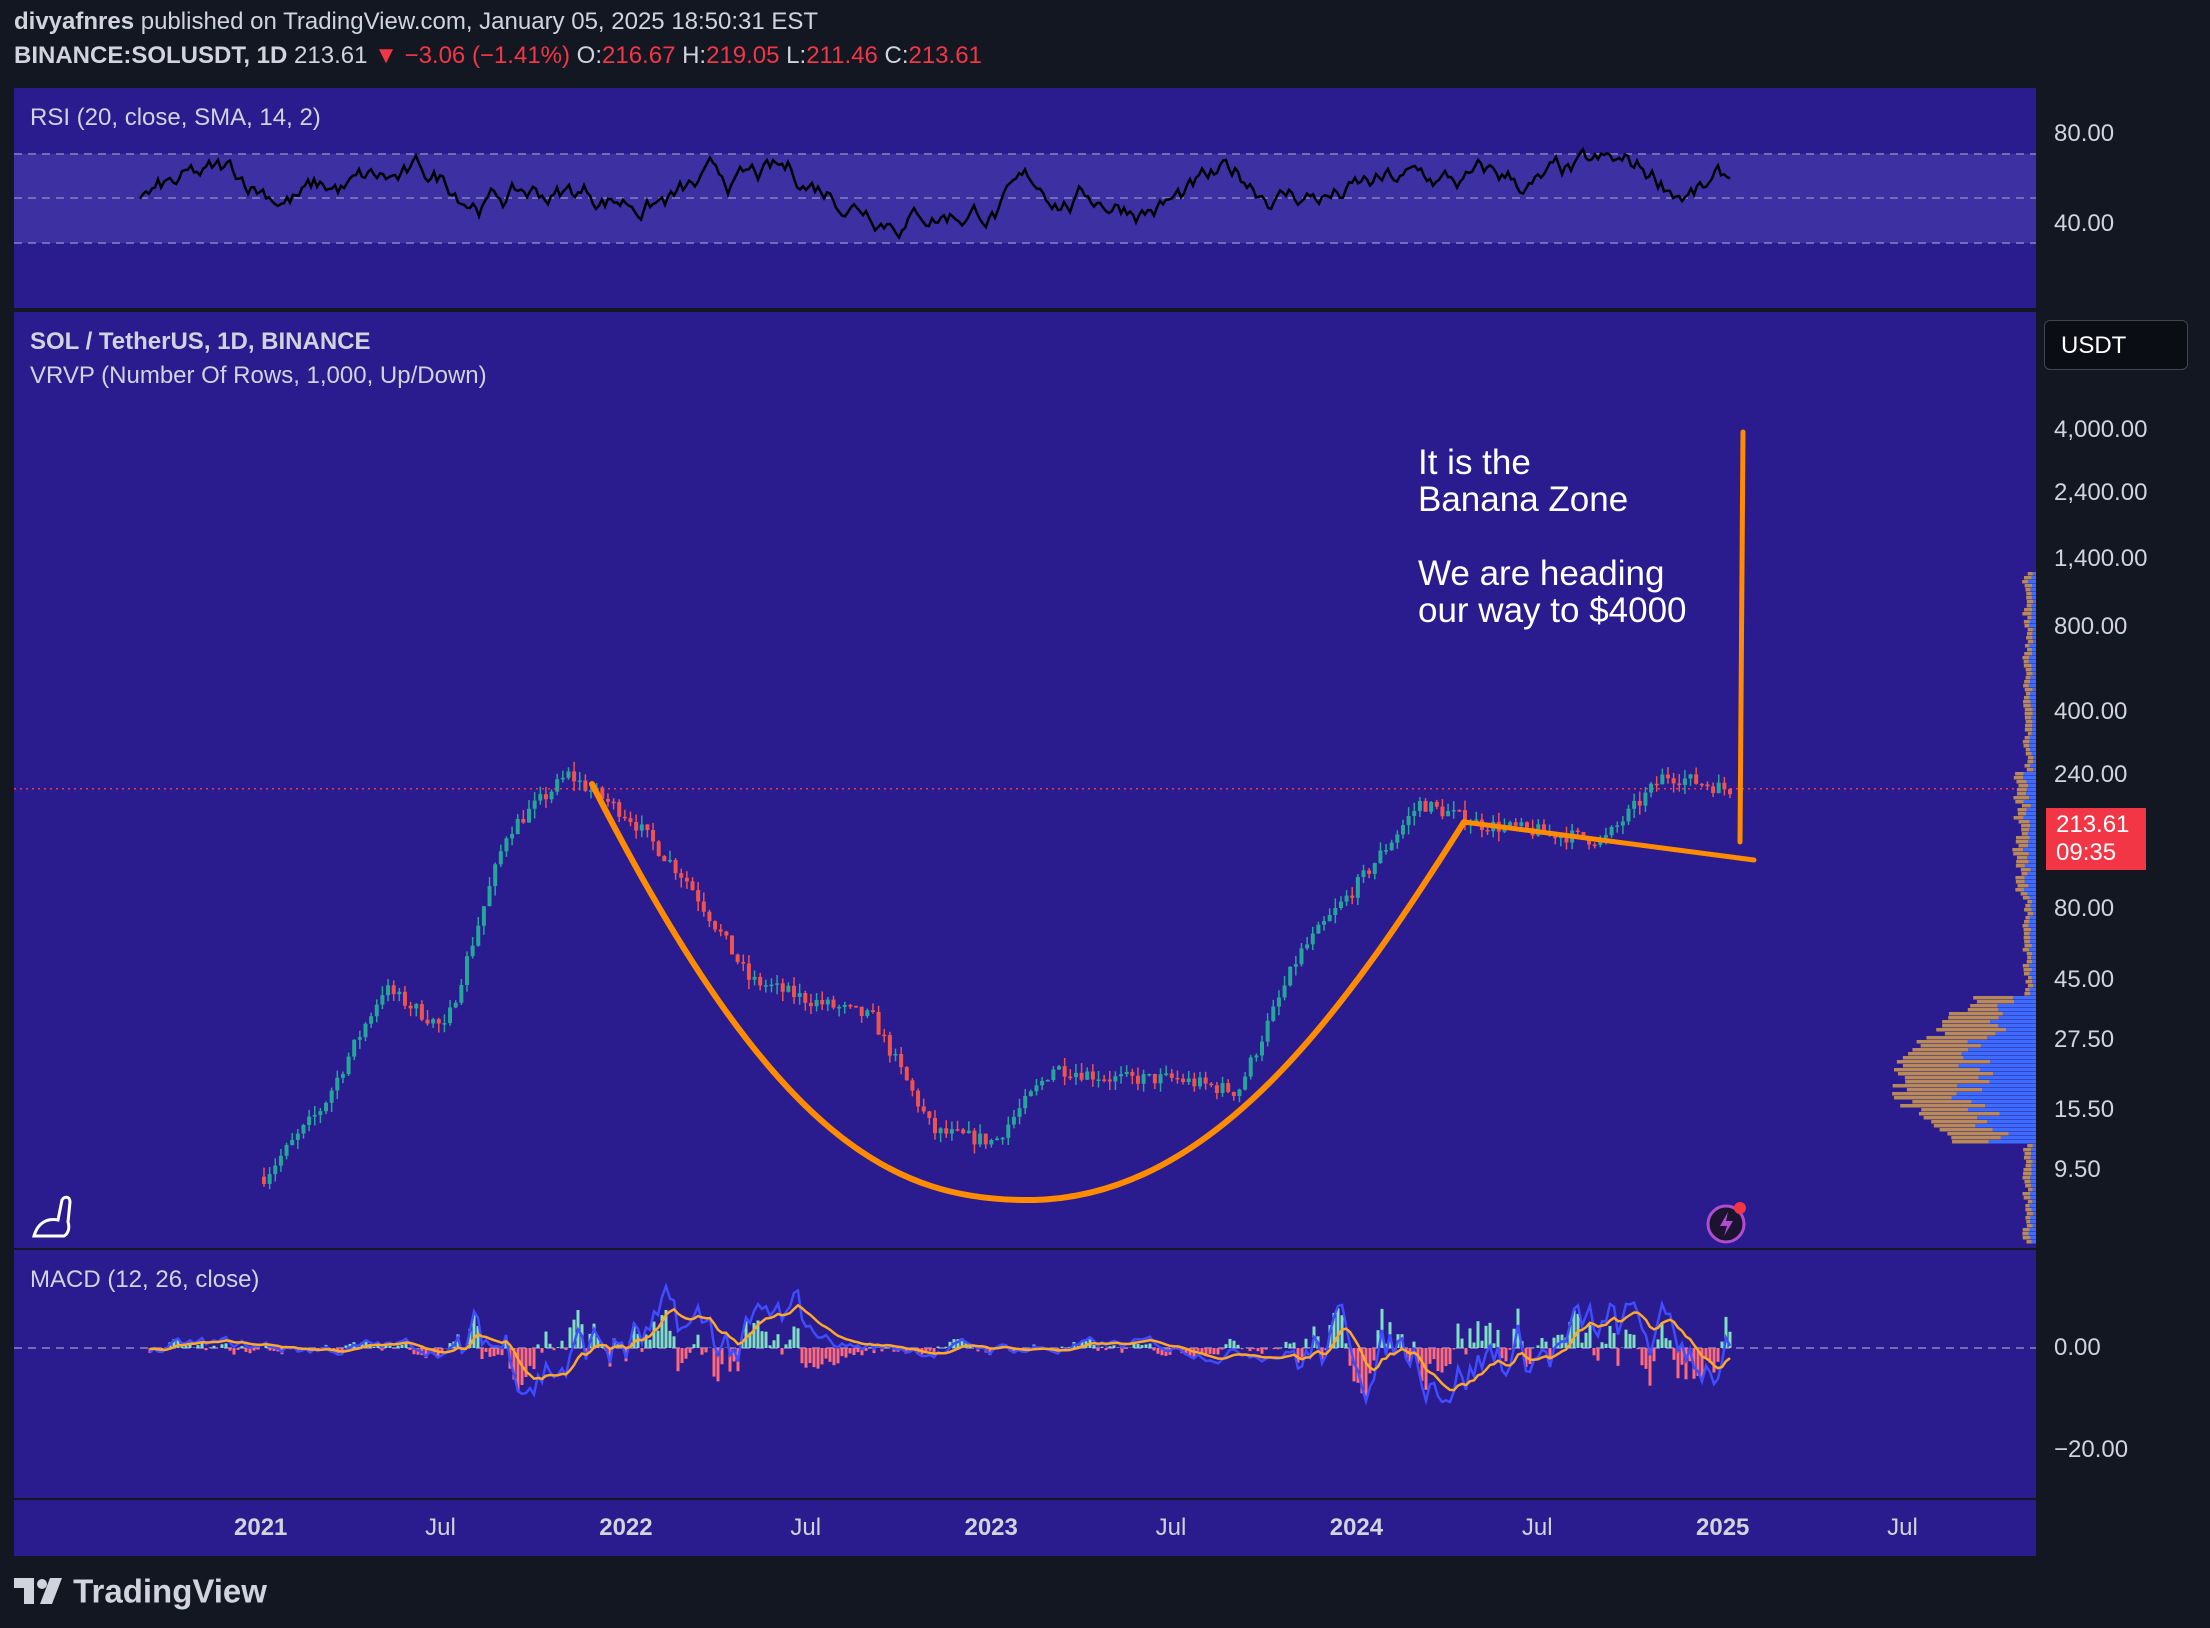 Image resolution: width=2210 pixels, height=1628 pixels. What do you see at coordinates (2077, 1169) in the screenshot?
I see `price-tick: 9.50` at bounding box center [2077, 1169].